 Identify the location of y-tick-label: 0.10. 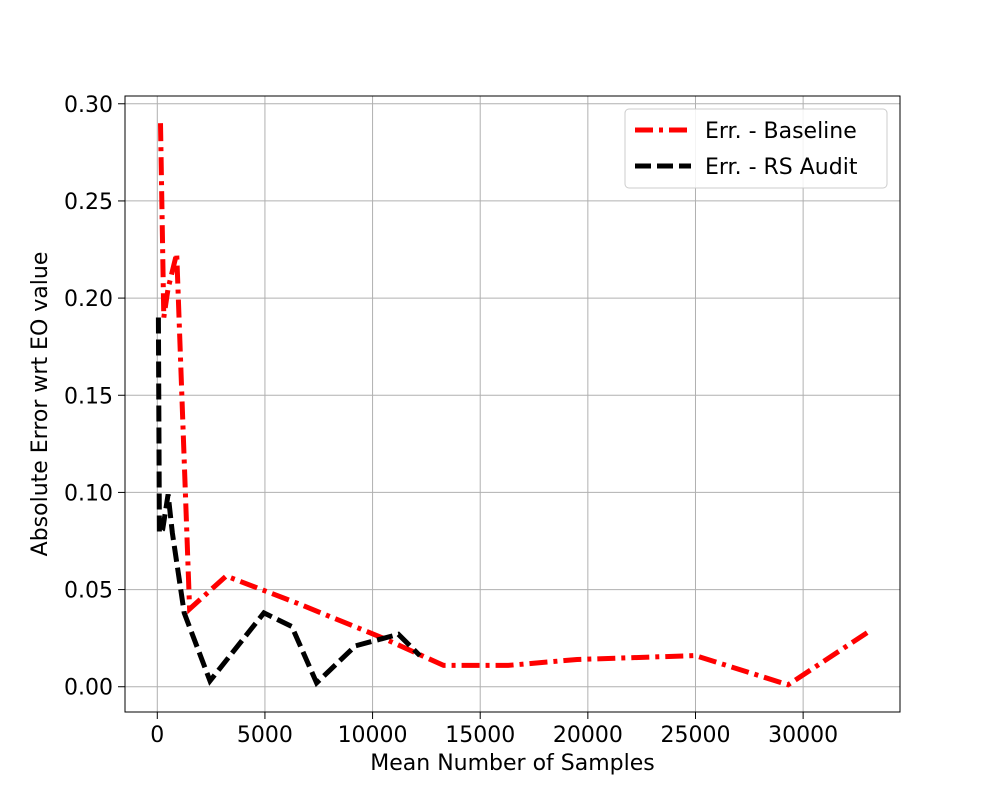
(88, 493).